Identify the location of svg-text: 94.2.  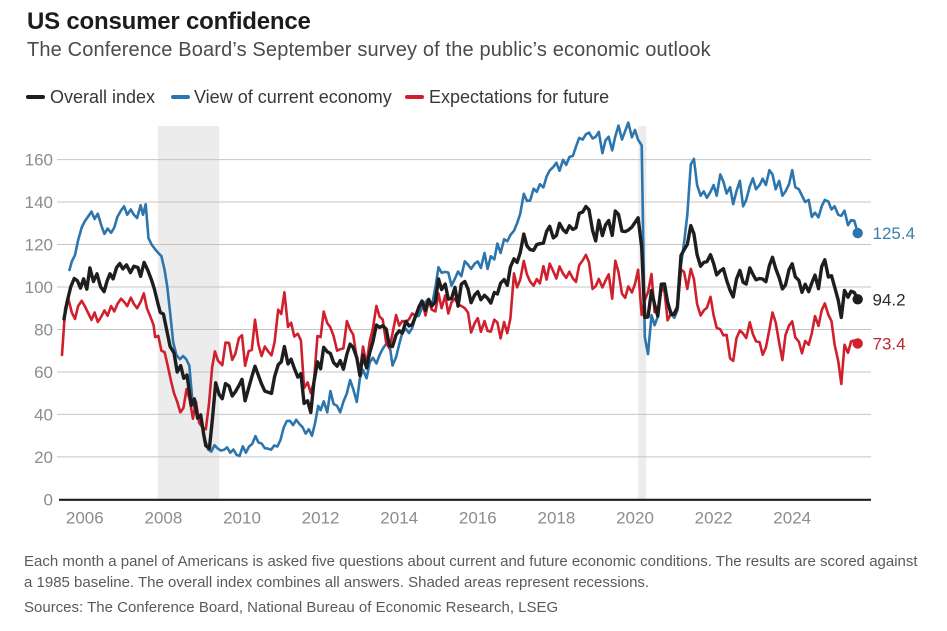
(889, 299).